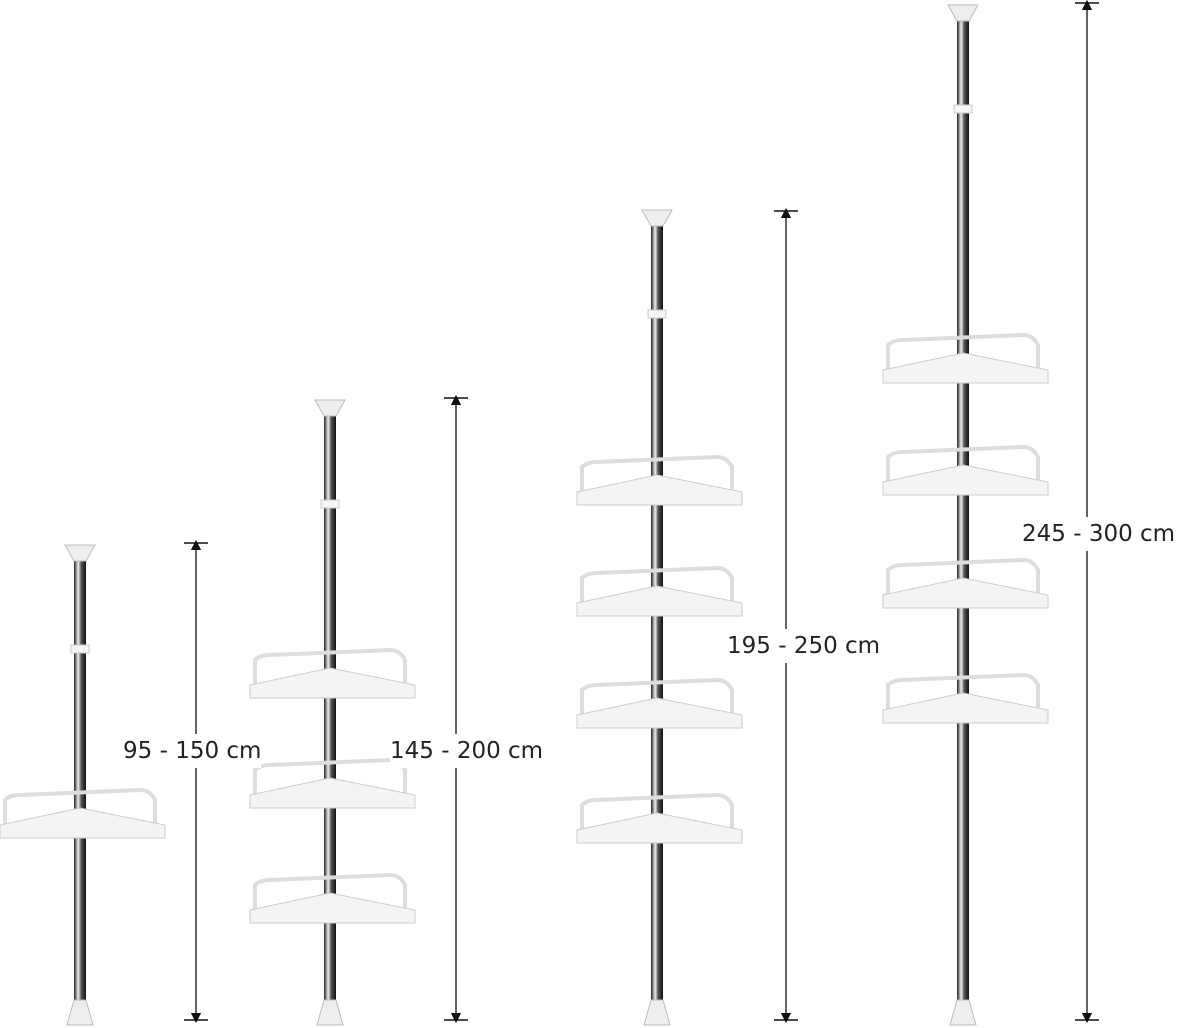 This screenshot has width=1185, height=1028. What do you see at coordinates (192, 751) in the screenshot?
I see `height-label-1: 95 - 150 cm` at bounding box center [192, 751].